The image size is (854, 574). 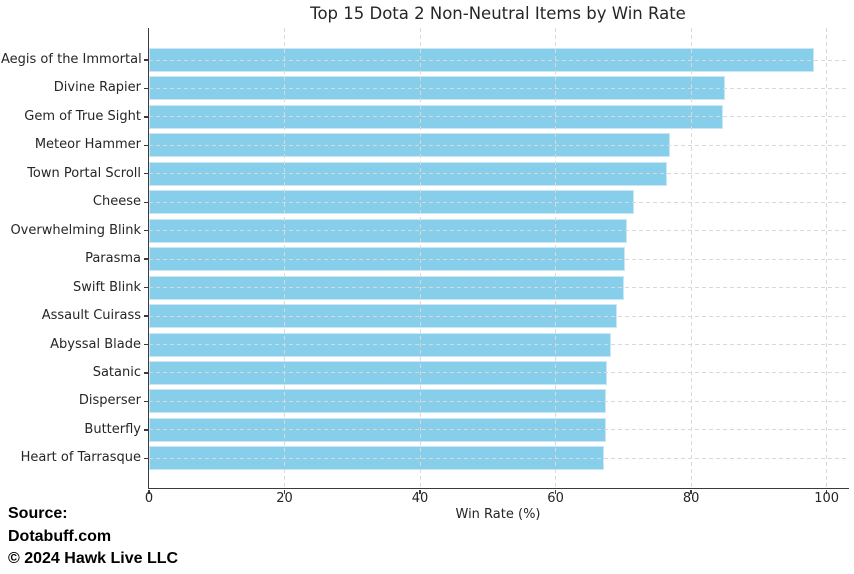 I want to click on y-tick-label: Divine Rapier, so click(x=97, y=88).